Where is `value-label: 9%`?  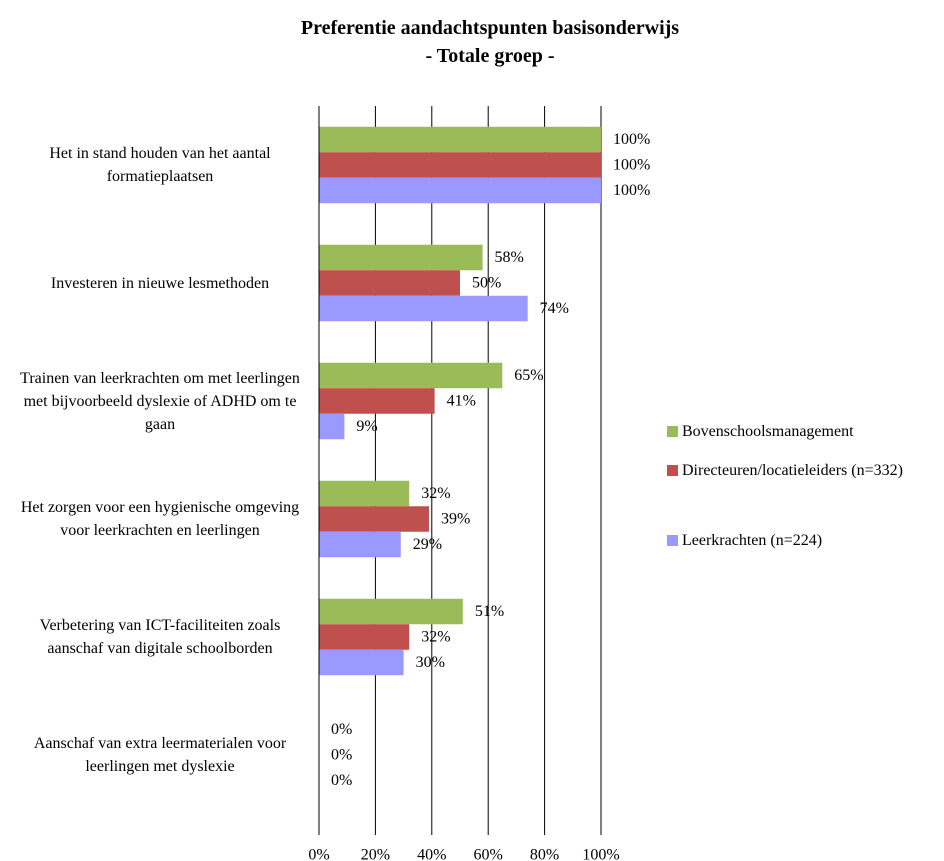
value-label: 9% is located at coordinates (366, 426).